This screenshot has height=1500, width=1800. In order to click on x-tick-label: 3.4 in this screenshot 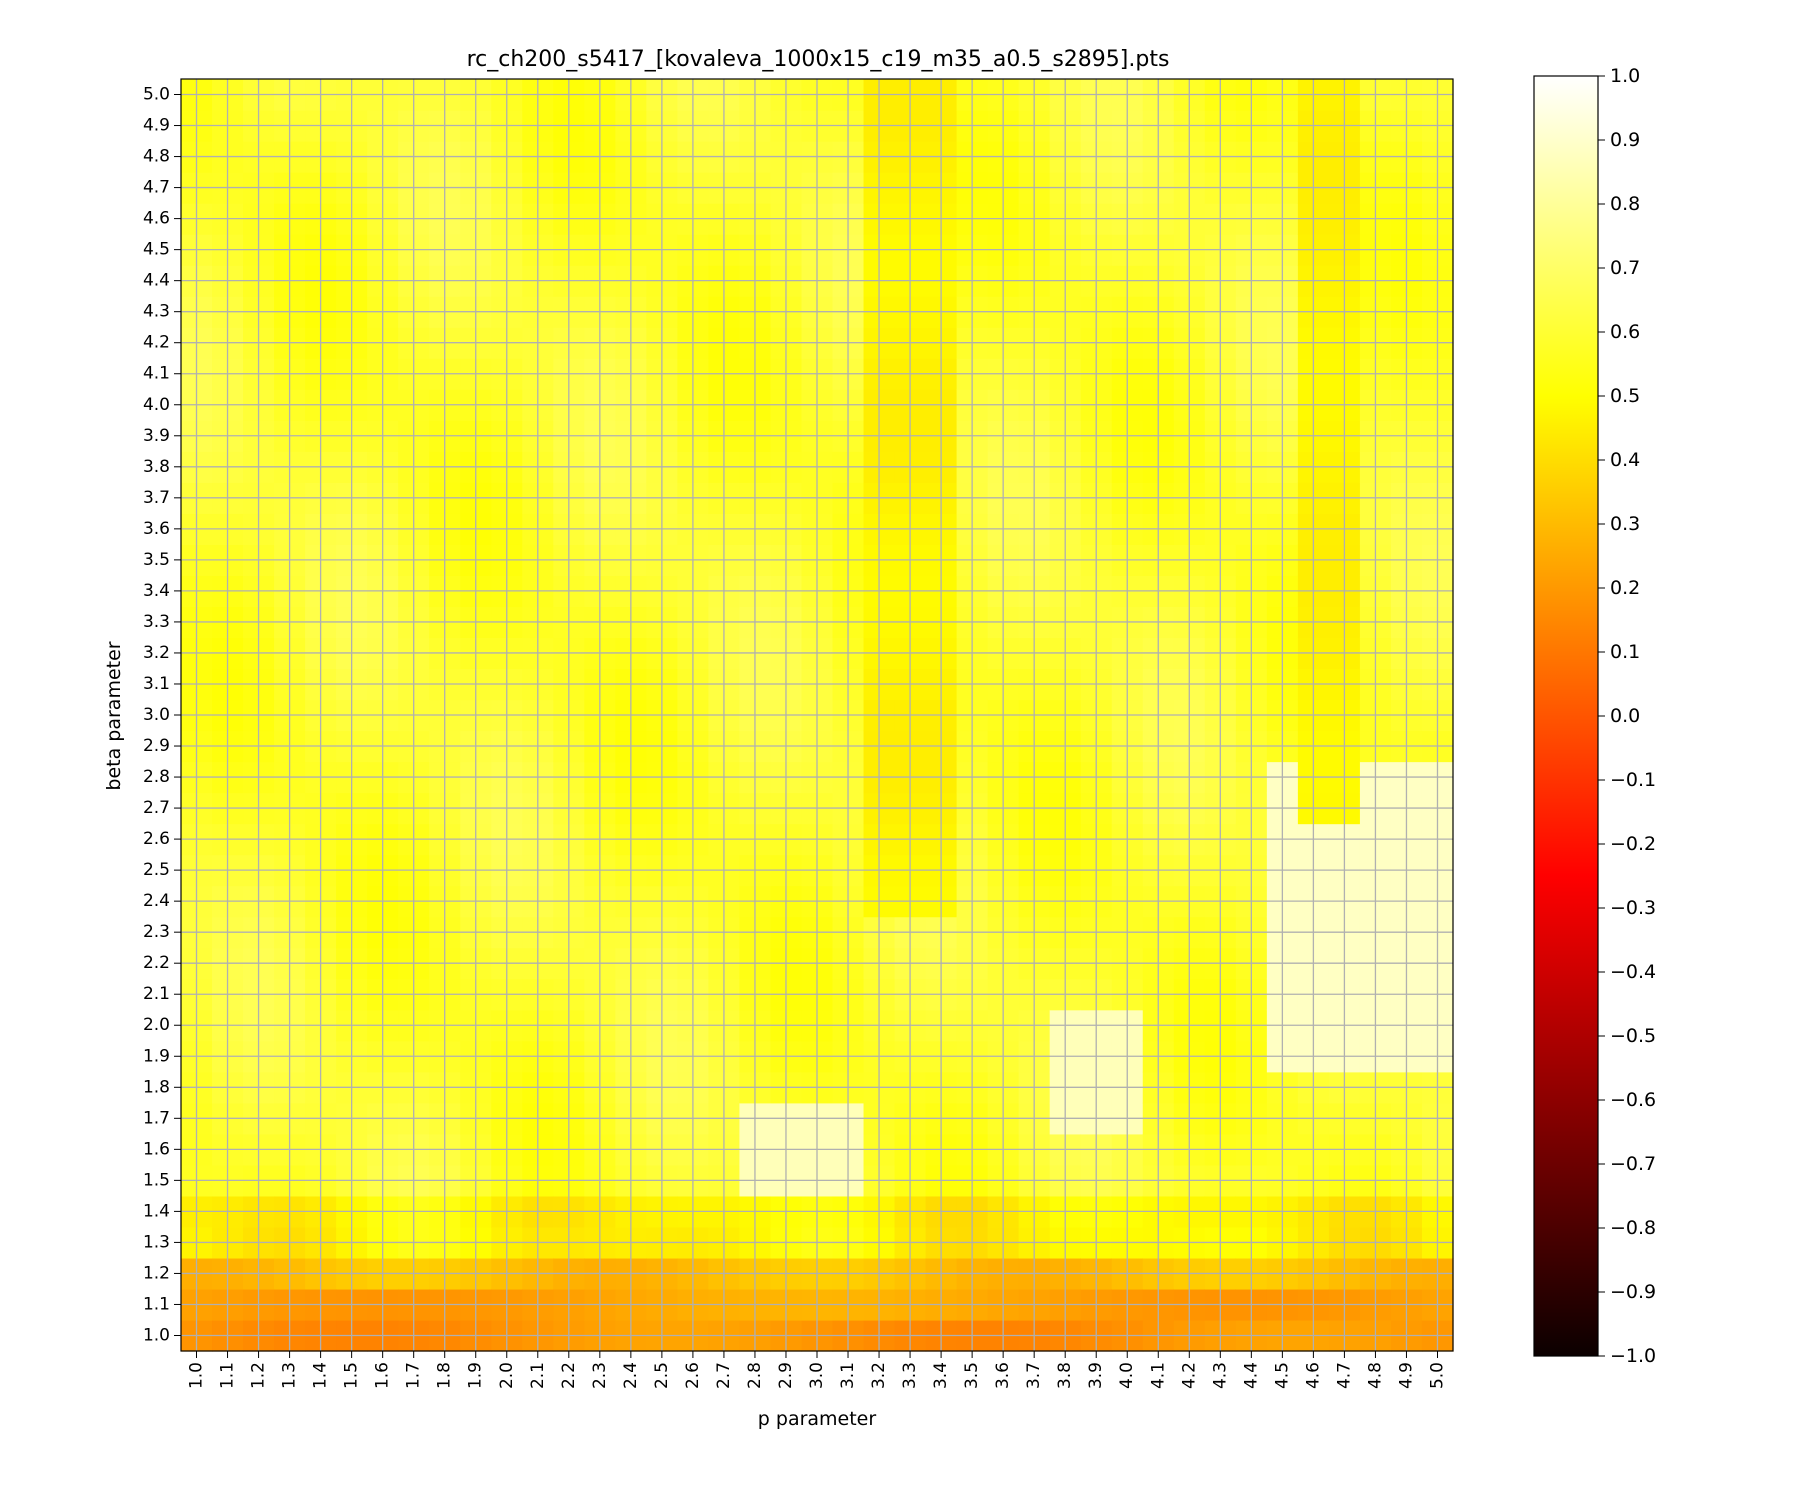, I will do `click(941, 1375)`.